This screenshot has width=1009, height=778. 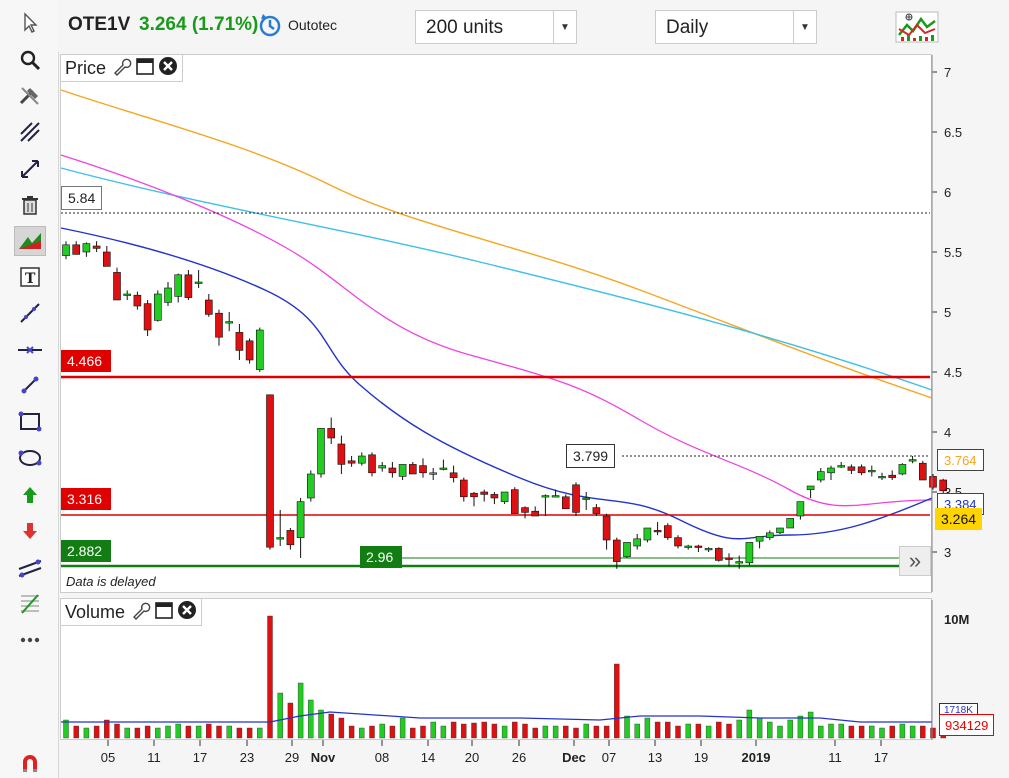 What do you see at coordinates (82, 198) in the screenshot?
I see `level-label-584: 5.84` at bounding box center [82, 198].